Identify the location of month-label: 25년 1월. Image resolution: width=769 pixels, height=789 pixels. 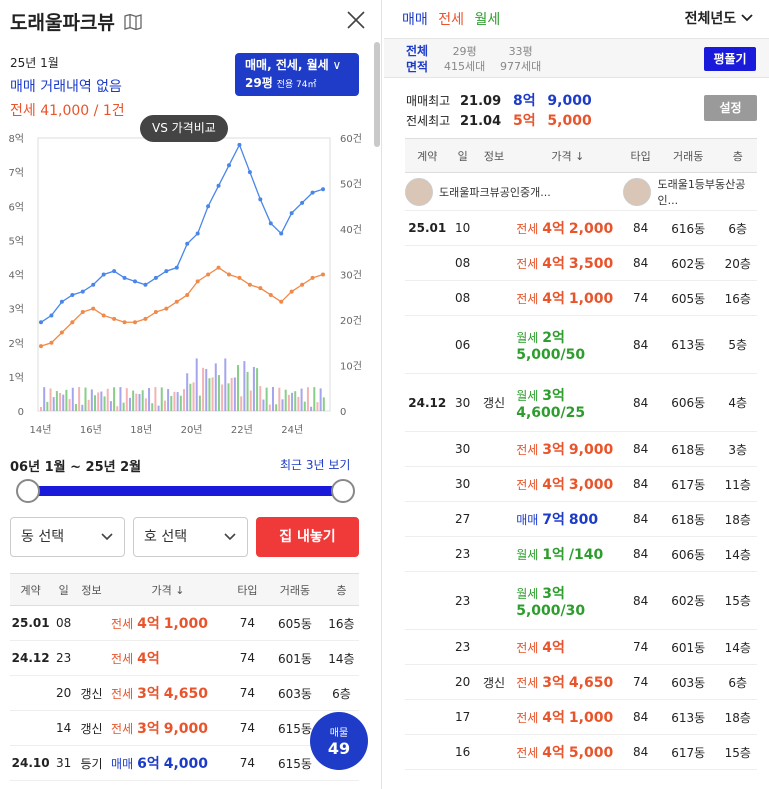
(34, 63).